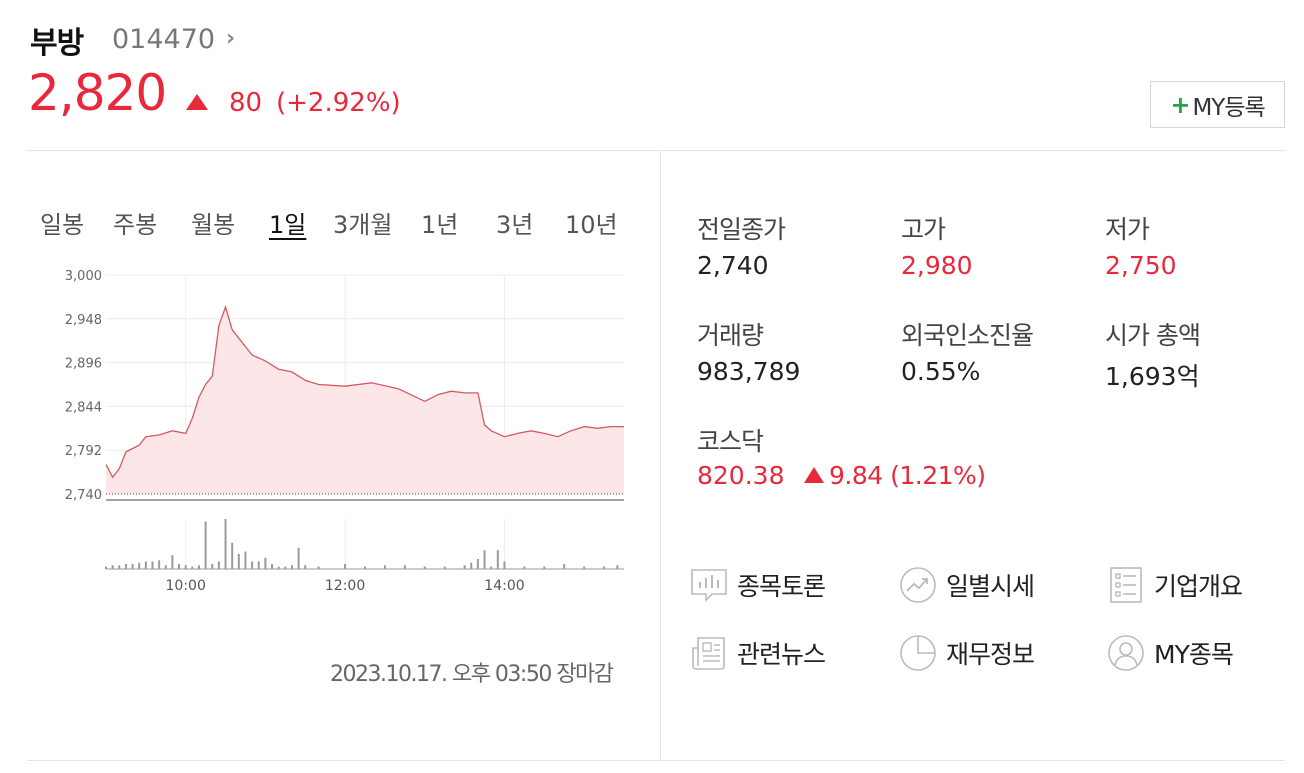 This screenshot has height=773, width=1304. What do you see at coordinates (1126, 653) in the screenshot?
I see `user-icon` at bounding box center [1126, 653].